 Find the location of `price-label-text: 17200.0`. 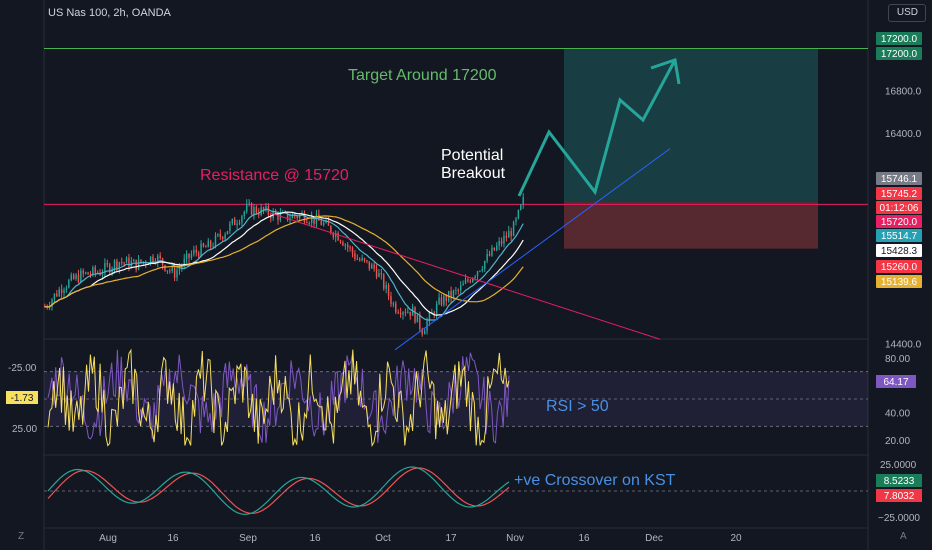

price-label-text: 17200.0 is located at coordinates (899, 39).